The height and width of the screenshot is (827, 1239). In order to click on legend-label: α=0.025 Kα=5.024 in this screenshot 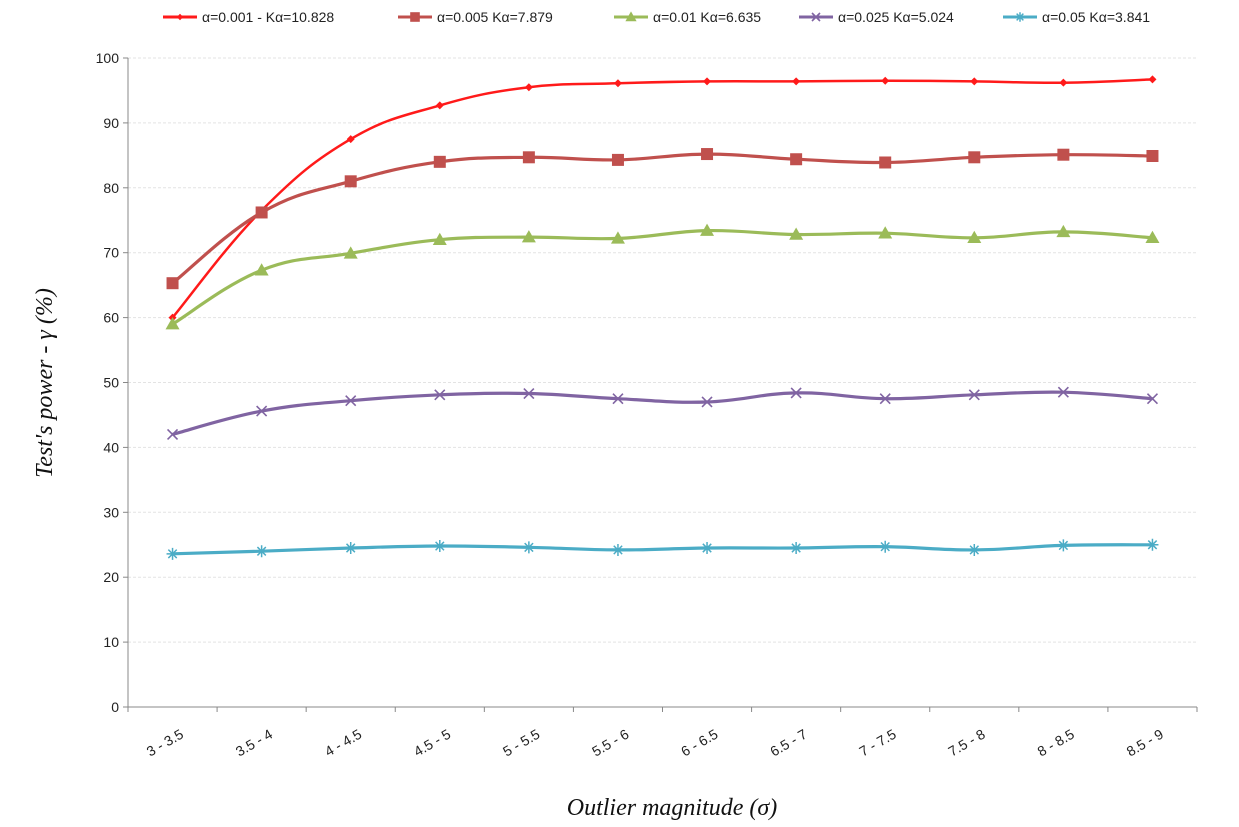, I will do `click(896, 17)`.